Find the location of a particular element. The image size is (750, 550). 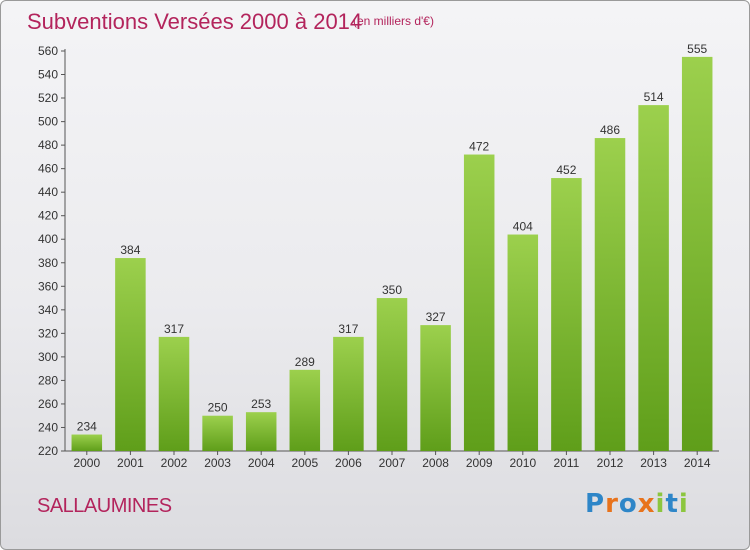

y-tick-label: 420 is located at coordinates (48, 216).